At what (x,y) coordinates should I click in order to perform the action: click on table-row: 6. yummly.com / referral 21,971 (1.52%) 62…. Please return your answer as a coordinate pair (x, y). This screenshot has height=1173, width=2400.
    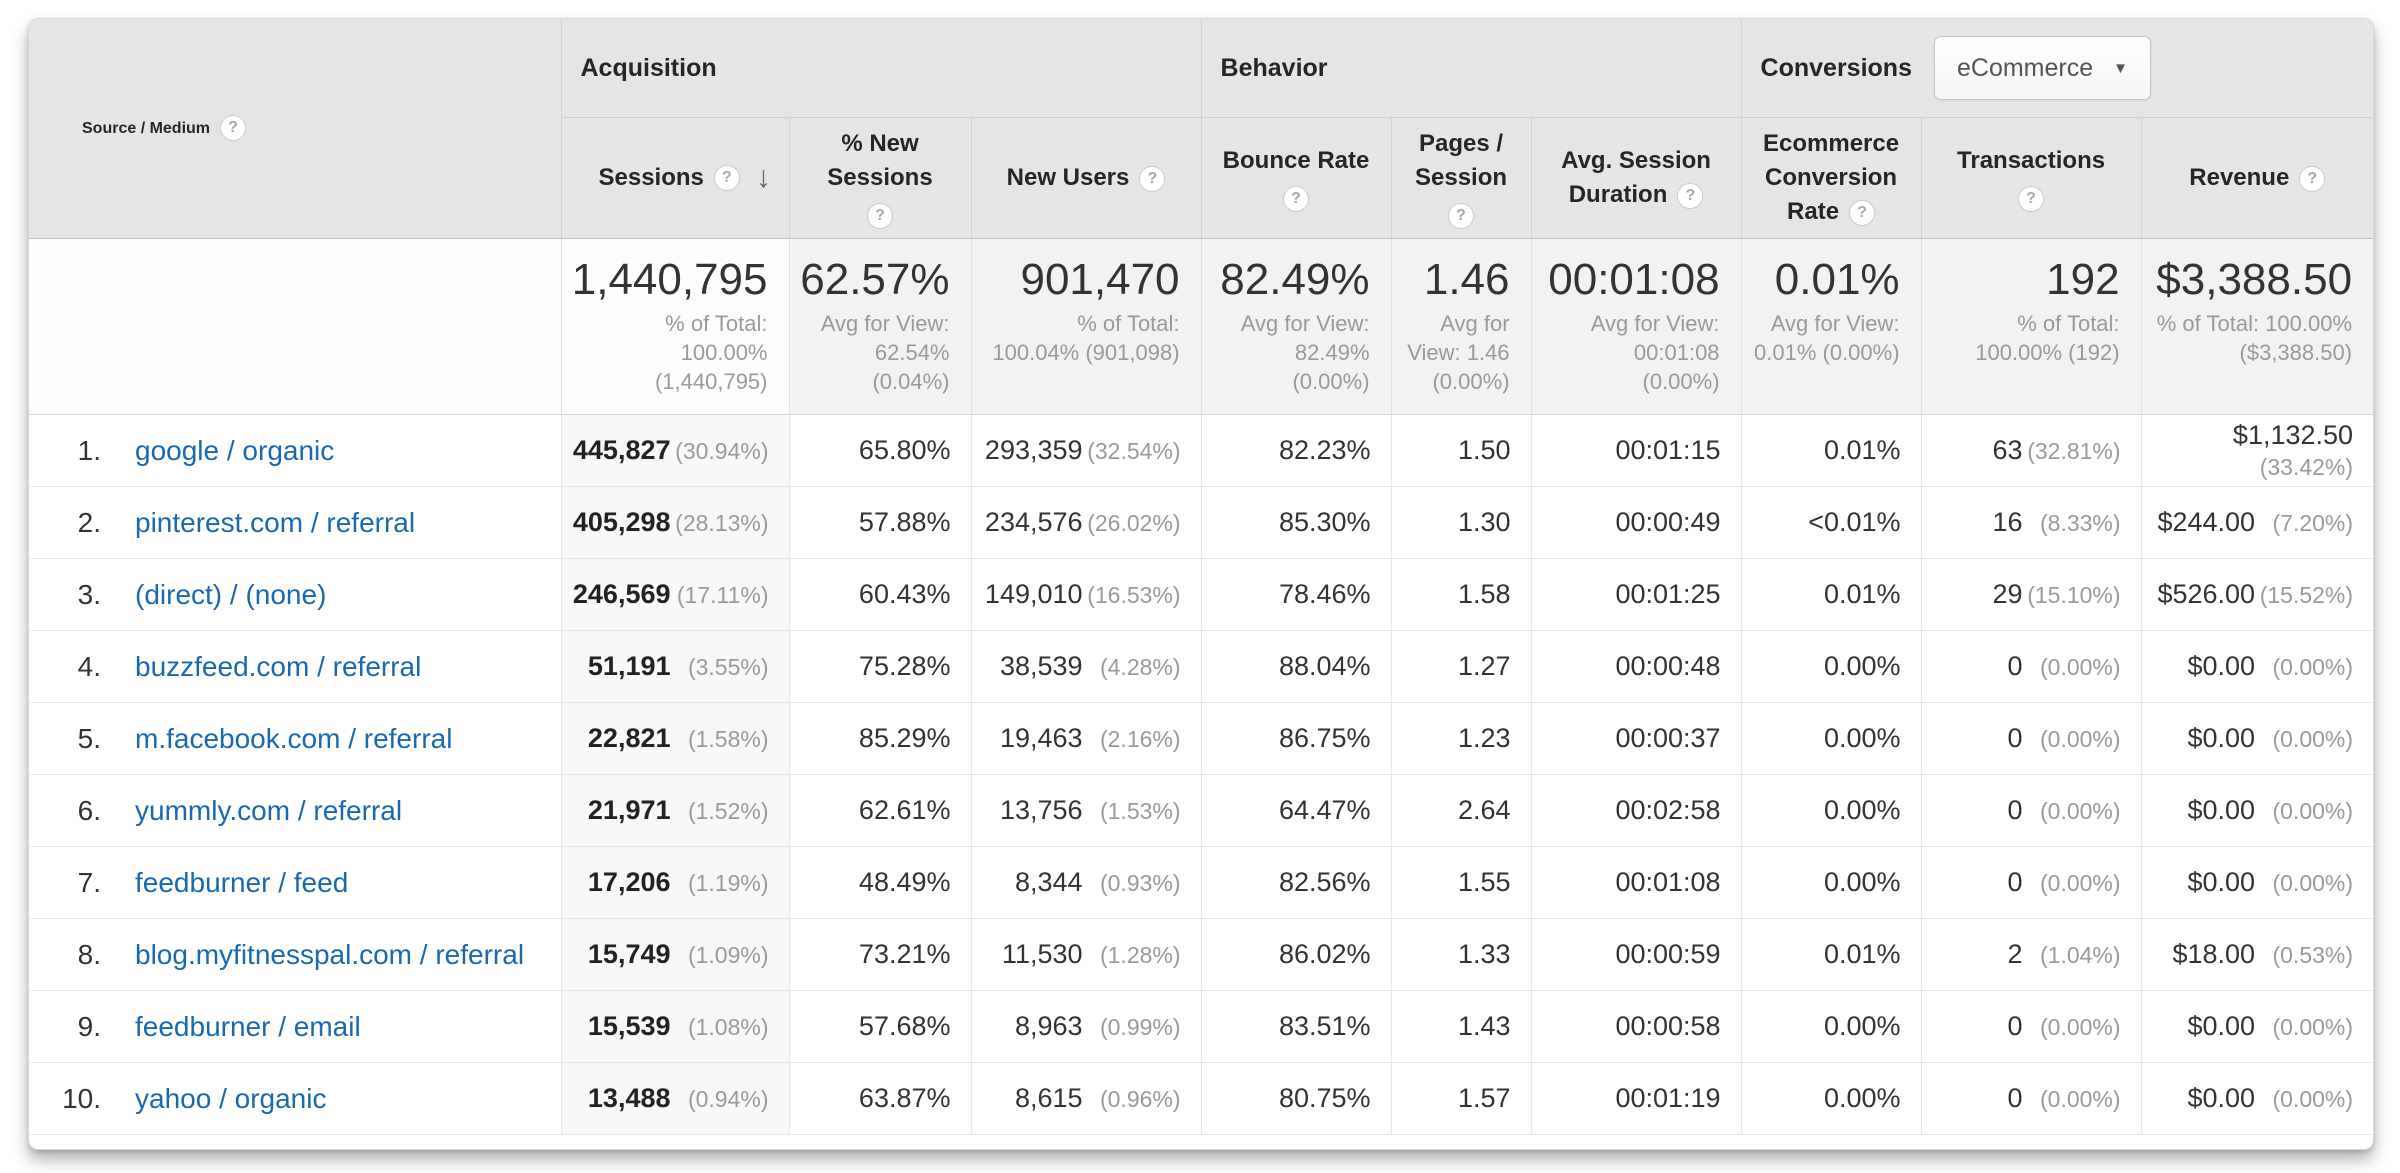
    Looking at the image, I should click on (1201, 810).